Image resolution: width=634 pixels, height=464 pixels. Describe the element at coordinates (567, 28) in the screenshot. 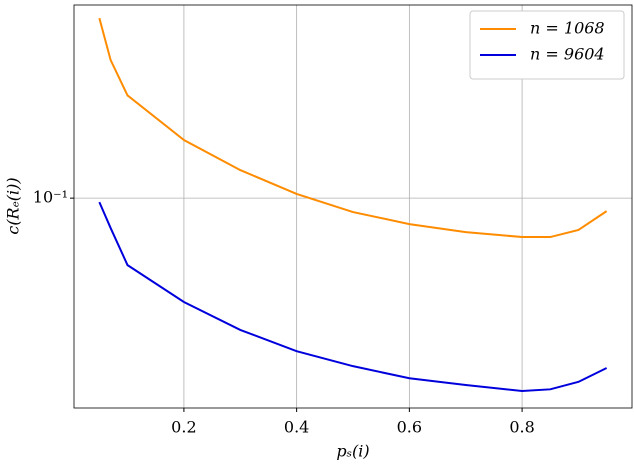

I see `legend-label: n = 1068` at that location.